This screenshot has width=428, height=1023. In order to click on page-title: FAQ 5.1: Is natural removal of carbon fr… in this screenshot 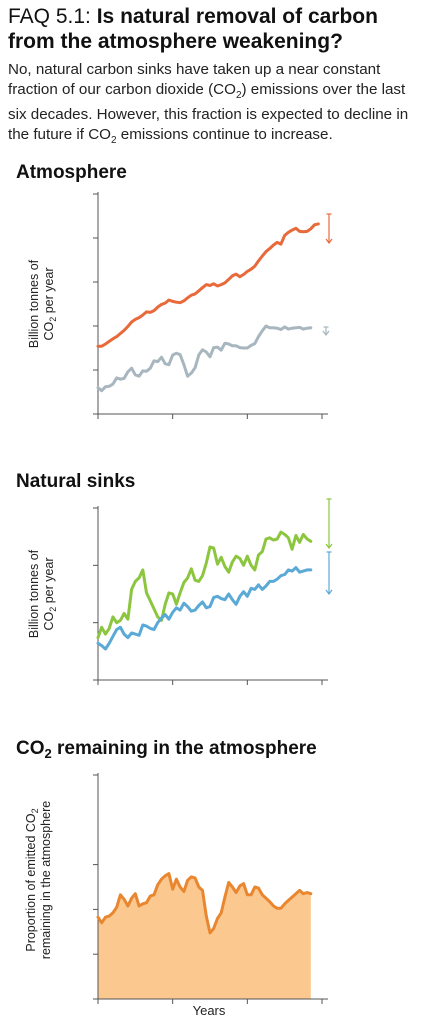, I will do `click(218, 29)`.